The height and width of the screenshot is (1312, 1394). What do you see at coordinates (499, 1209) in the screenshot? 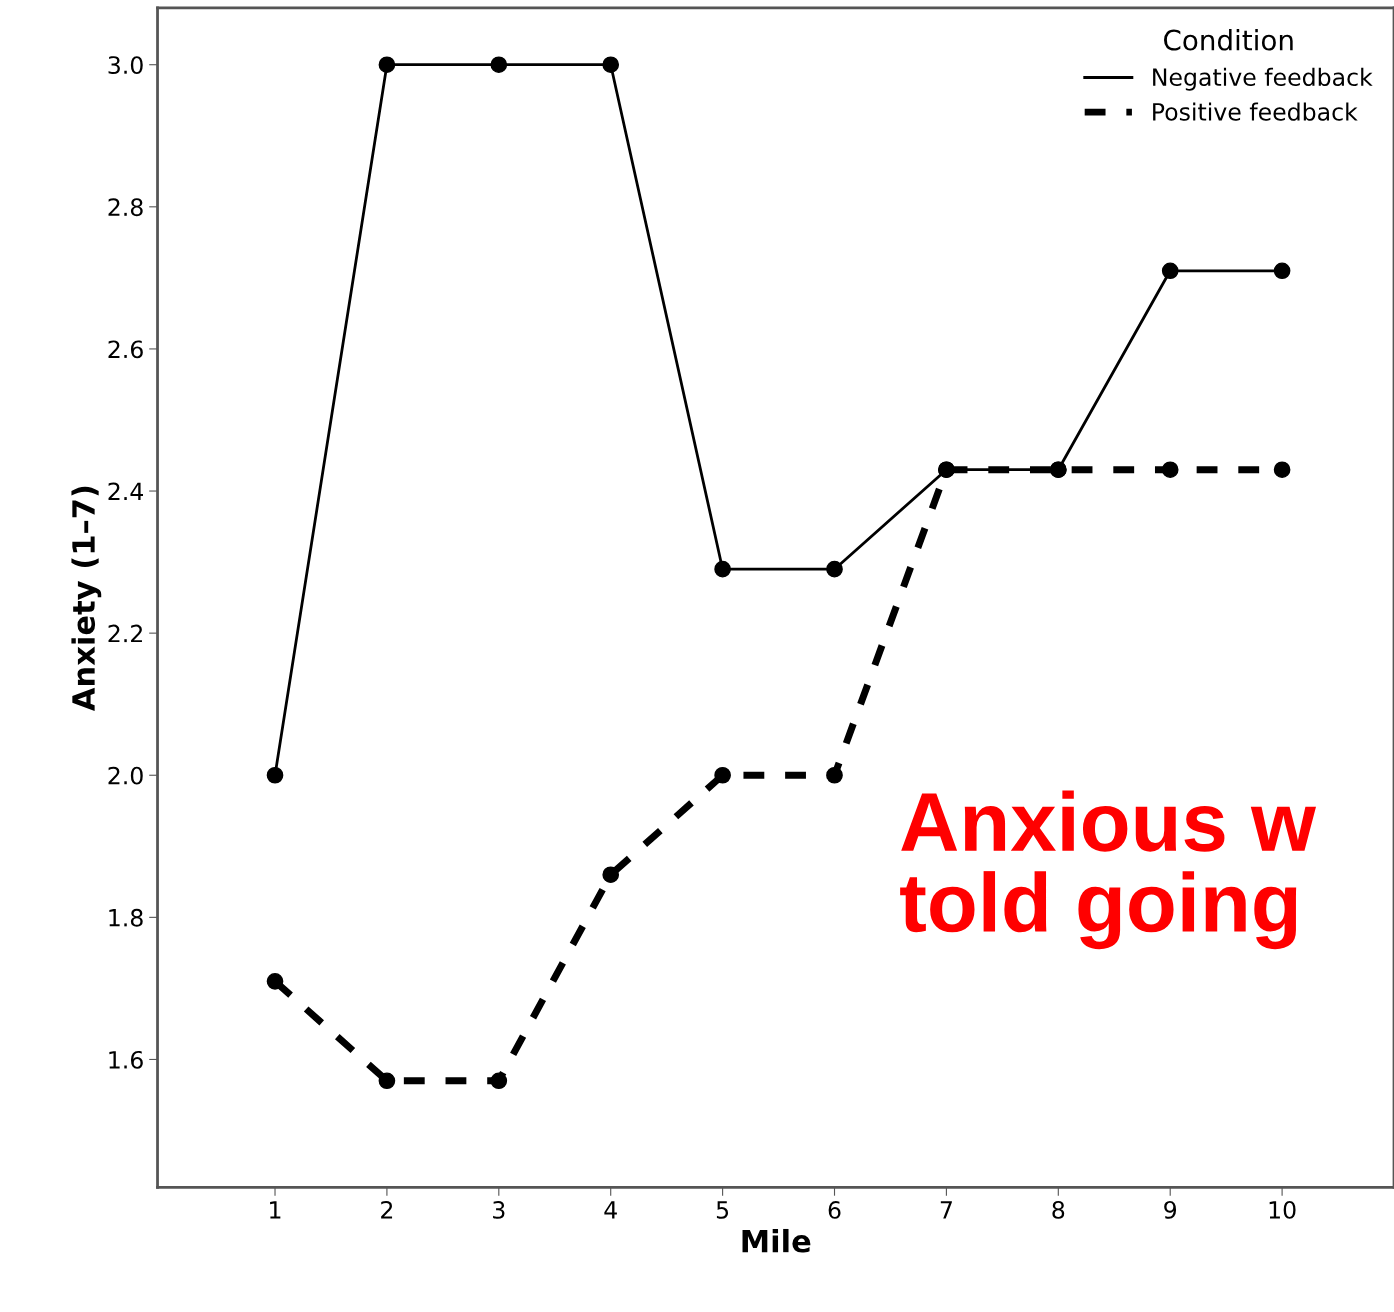
I see `x-tick-label: 3` at bounding box center [499, 1209].